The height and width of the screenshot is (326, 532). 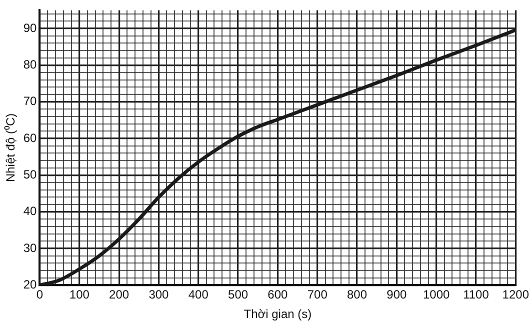 I want to click on x-tick-label: 1100, so click(x=476, y=295).